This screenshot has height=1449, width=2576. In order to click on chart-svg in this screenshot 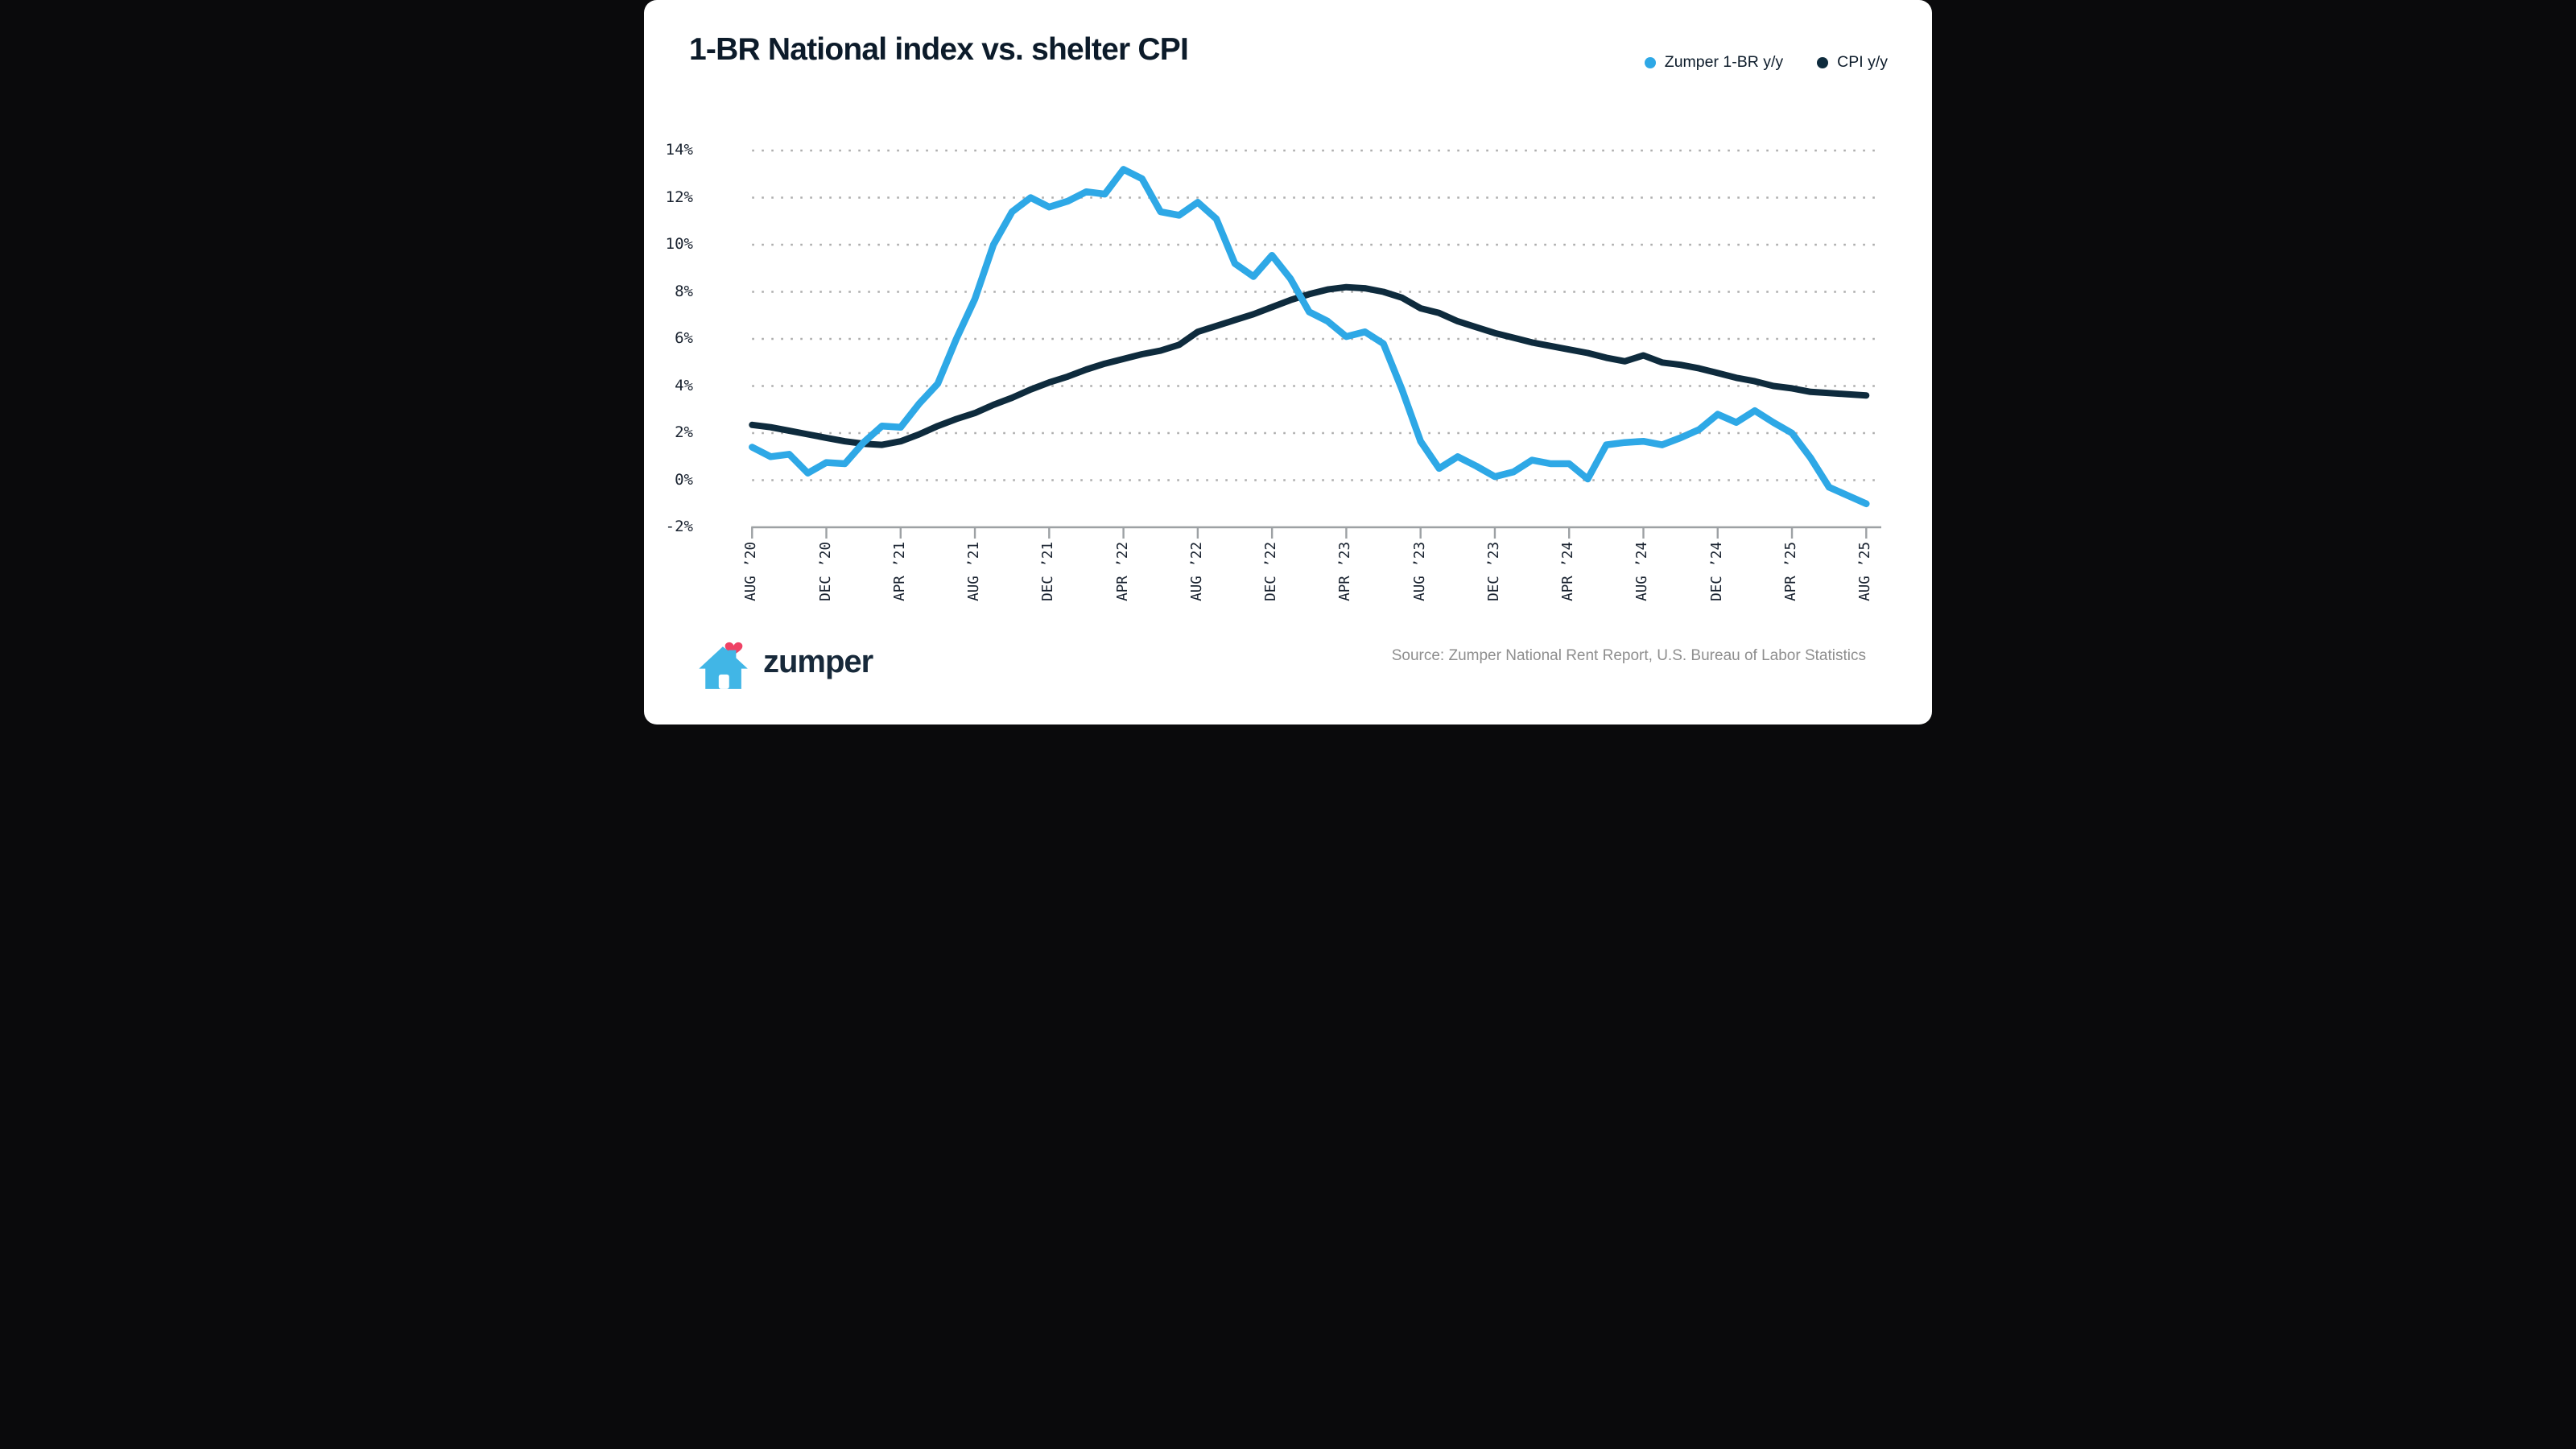, I will do `click(1315, 344)`.